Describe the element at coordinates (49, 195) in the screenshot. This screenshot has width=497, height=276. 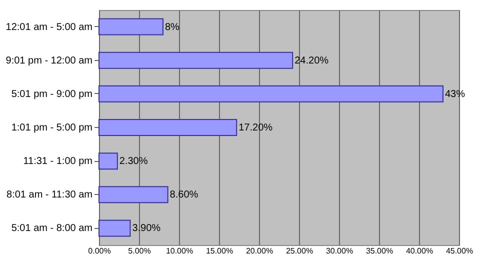
I see `y-tick-label: 8:01 am - 11:30 am` at that location.